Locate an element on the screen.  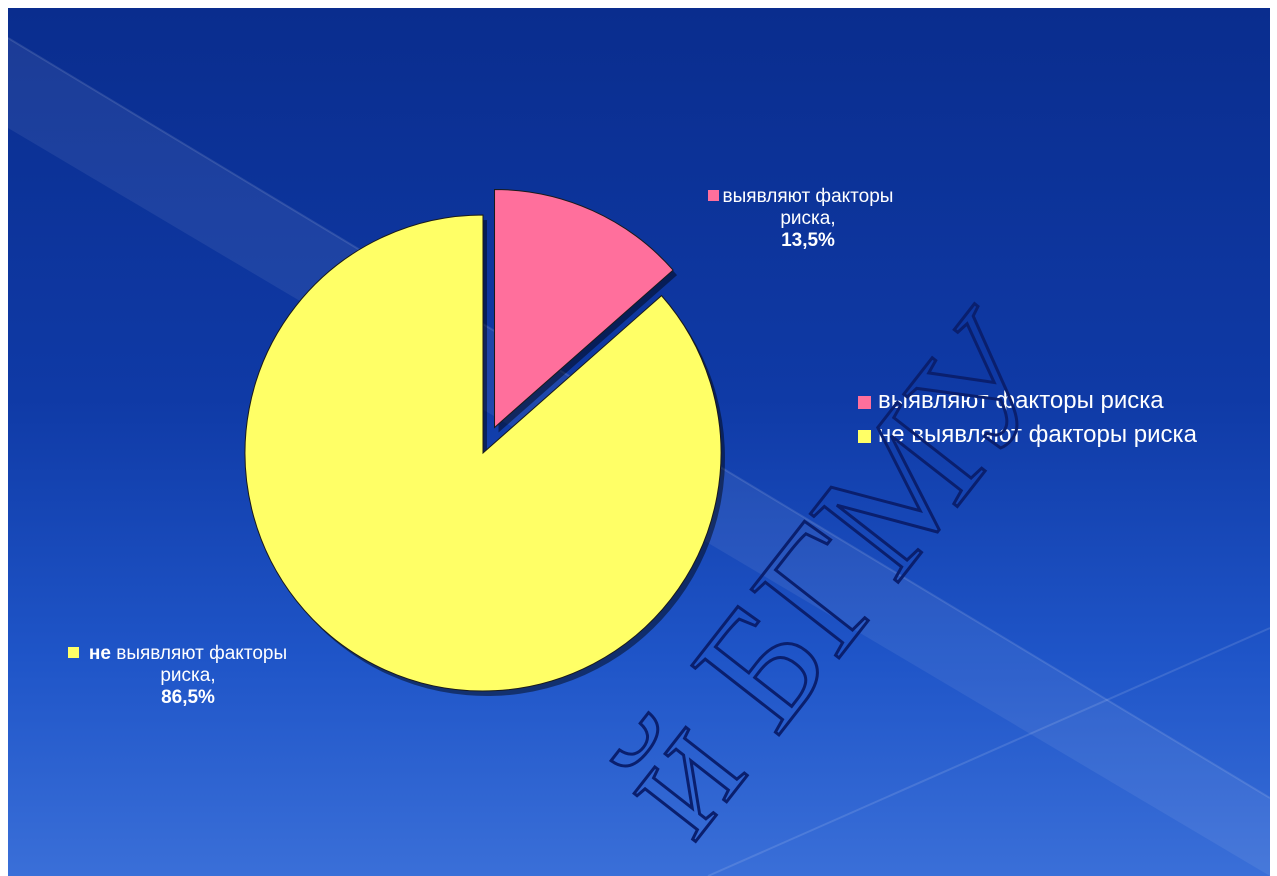
data-label-no-risk: не выявляют факторы риска, 86,5% is located at coordinates (188, 676).